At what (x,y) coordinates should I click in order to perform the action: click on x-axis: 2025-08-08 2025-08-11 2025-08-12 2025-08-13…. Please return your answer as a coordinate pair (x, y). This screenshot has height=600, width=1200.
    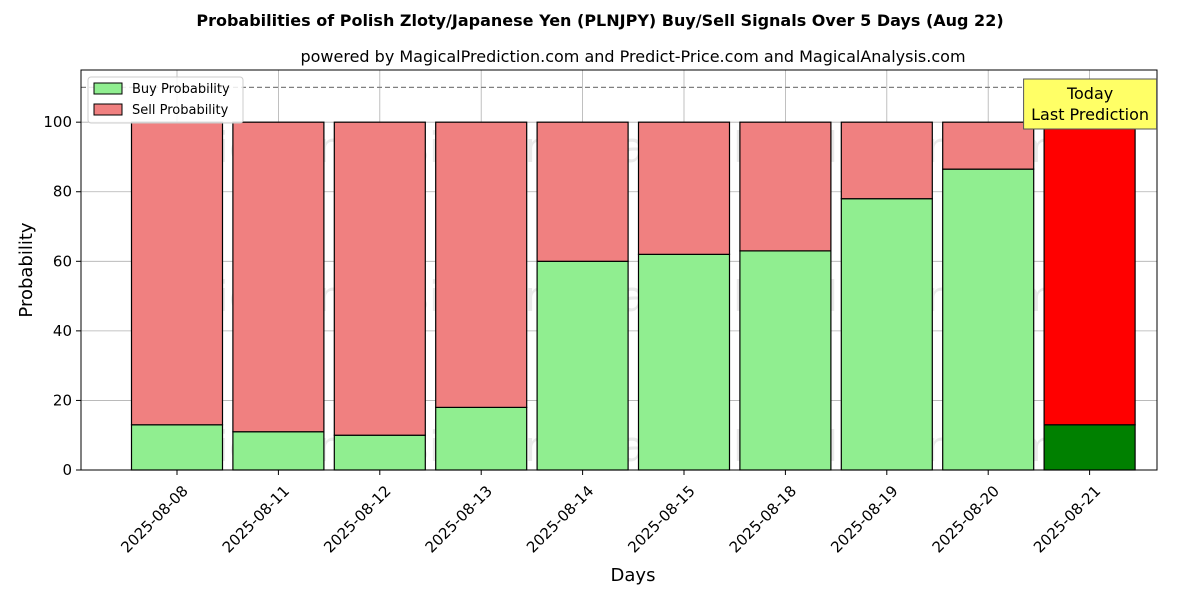
    Looking at the image, I should click on (610, 513).